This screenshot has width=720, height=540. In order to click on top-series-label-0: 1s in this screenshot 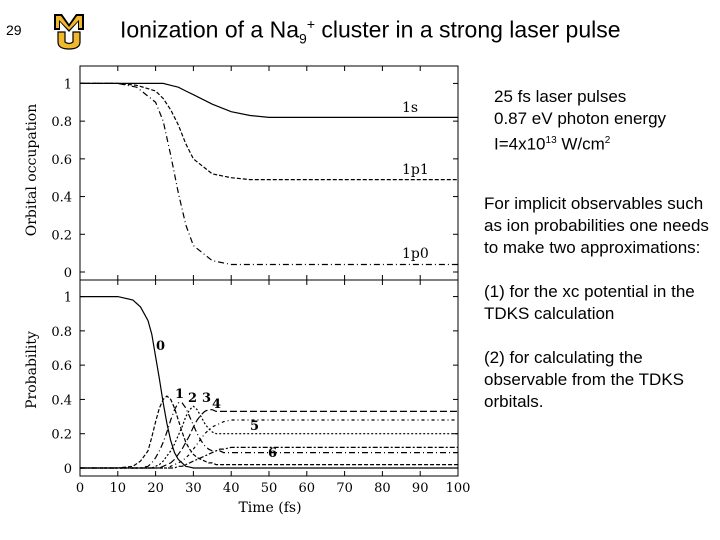, I will do `click(410, 108)`.